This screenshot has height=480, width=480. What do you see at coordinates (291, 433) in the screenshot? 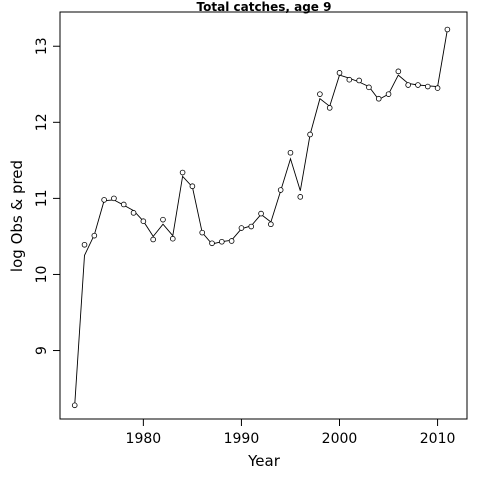
I see `x-axis: 1980 1990 2000 2010` at bounding box center [291, 433].